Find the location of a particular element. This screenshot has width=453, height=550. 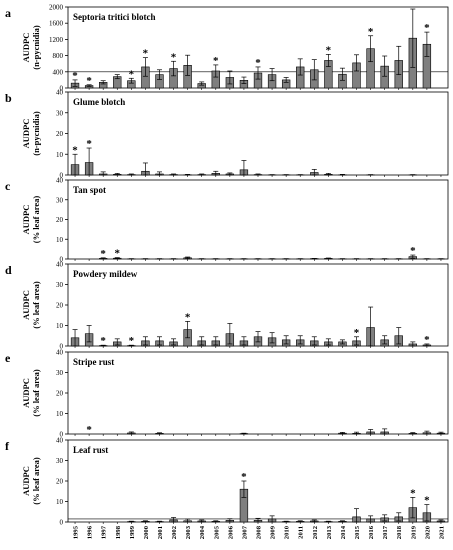

panel-title: Stripe rust is located at coordinates (93, 362).